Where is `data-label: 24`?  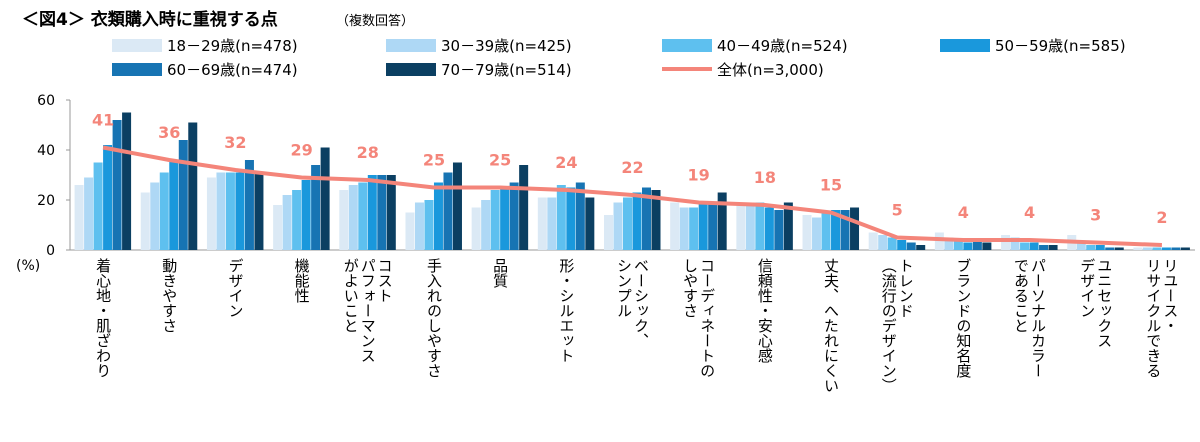
data-label: 24 is located at coordinates (566, 162).